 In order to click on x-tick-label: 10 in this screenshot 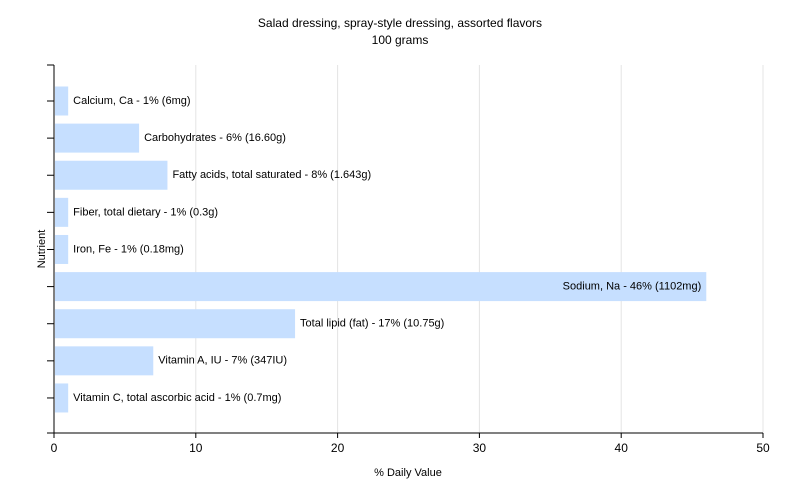, I will do `click(196, 448)`.